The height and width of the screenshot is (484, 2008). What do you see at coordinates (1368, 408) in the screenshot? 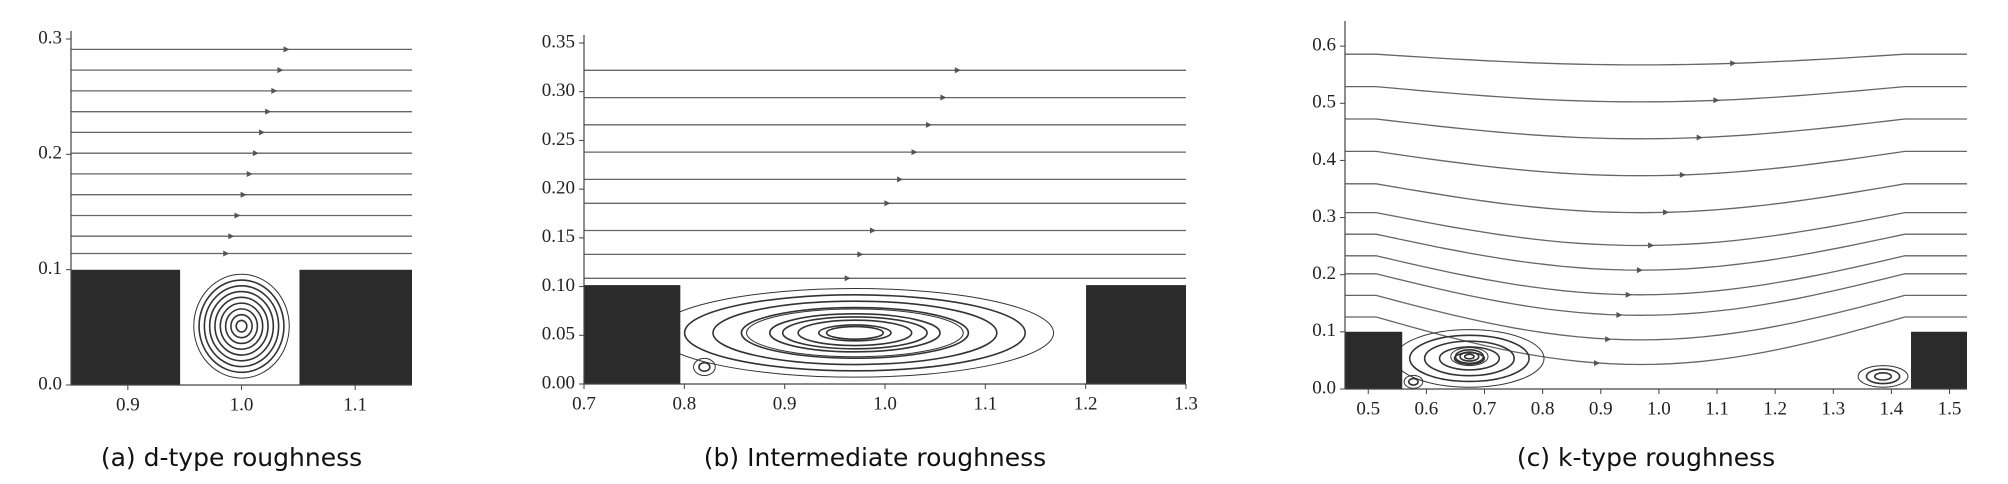
I see `x-tick-label: 0.5` at bounding box center [1368, 408].